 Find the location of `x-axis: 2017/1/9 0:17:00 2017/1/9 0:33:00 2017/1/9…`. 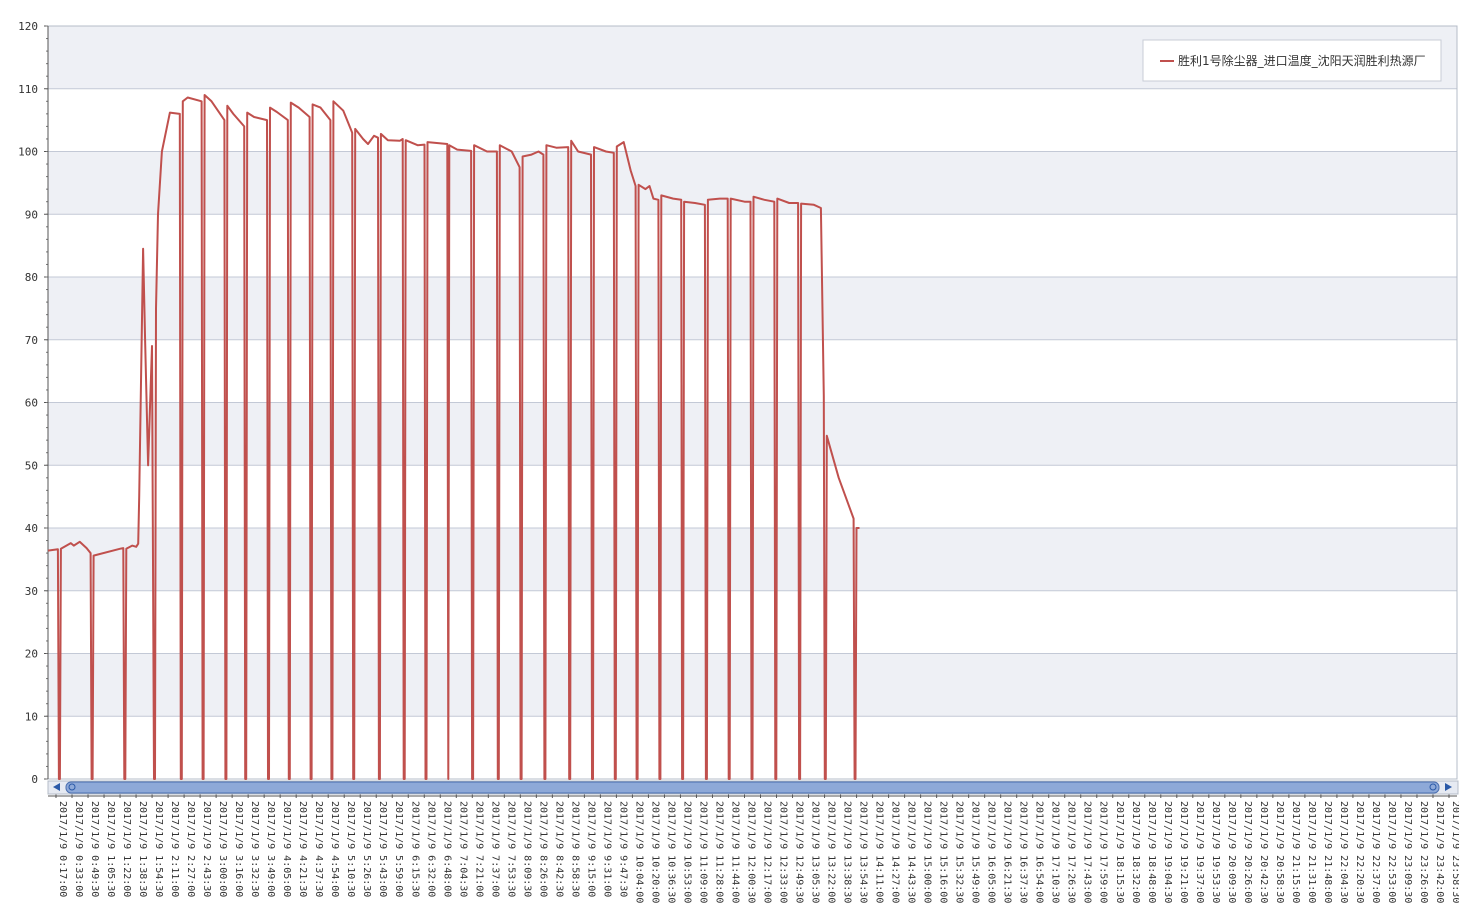

x-axis: 2017/1/9 0:17:00 2017/1/9 0:33:00 2017/1/9… is located at coordinates (753, 848).